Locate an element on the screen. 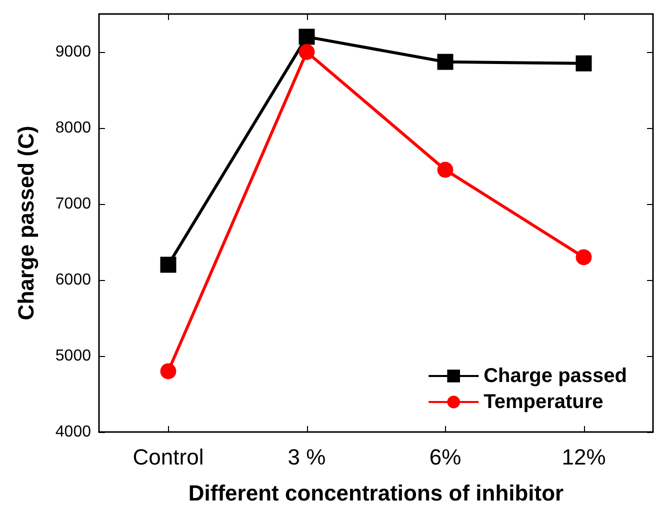  y-tick-label: 7000 is located at coordinates (73, 204).